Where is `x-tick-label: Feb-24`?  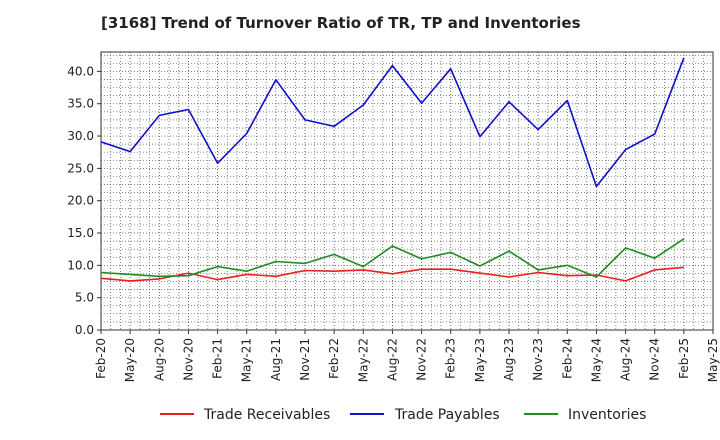 x-tick-label: Feb-24 is located at coordinates (567, 358).